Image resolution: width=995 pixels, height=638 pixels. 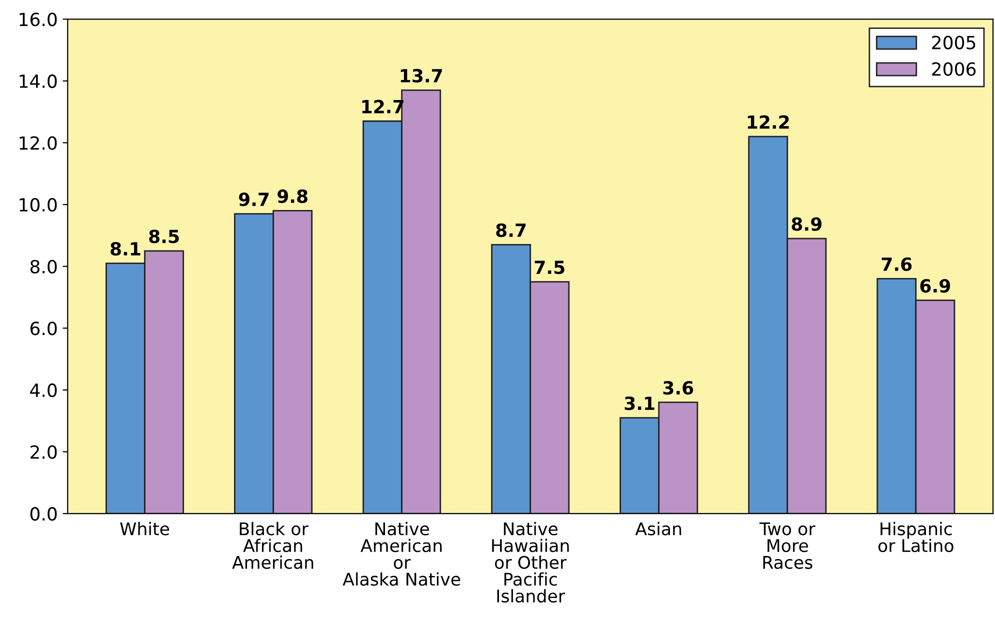 I want to click on data-label: 8.7, so click(x=511, y=230).